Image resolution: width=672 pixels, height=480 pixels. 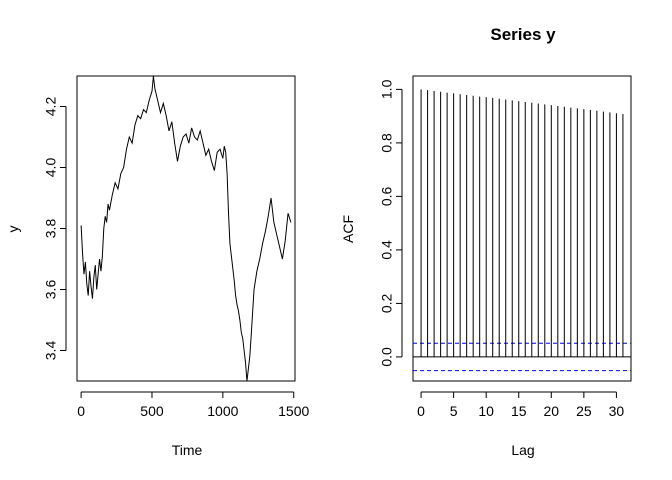 I want to click on time-series-x-axis: 0 500 1000 1500, so click(x=193, y=405).